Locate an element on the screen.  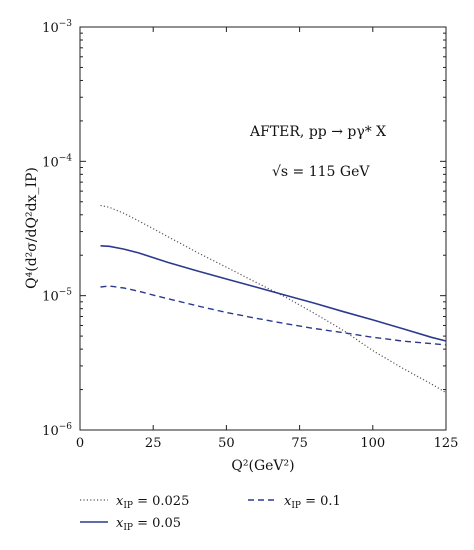
y-axis-title: Q⁴(d²σ/dQ²dx_IP) is located at coordinates (32, 228).